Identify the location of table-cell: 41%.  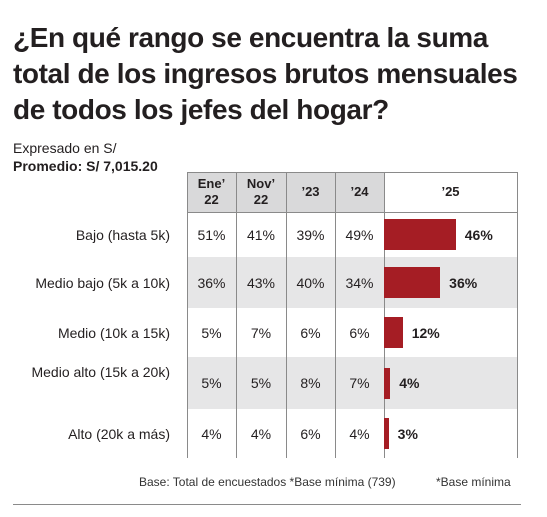
(261, 234).